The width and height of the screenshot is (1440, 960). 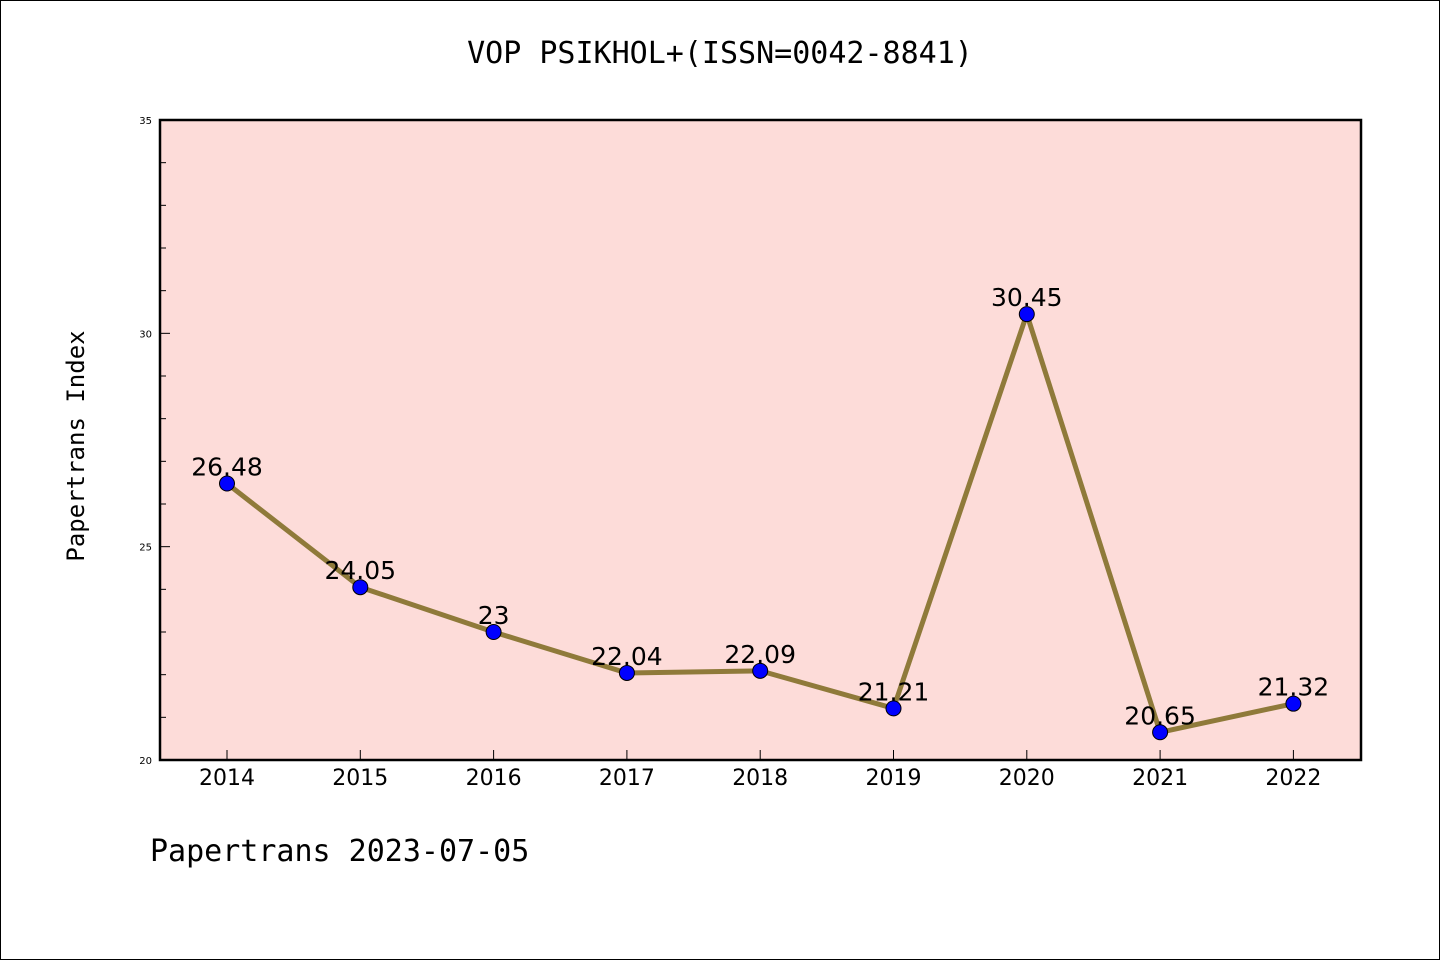 What do you see at coordinates (1293, 778) in the screenshot?
I see `x-tick-label: 2022` at bounding box center [1293, 778].